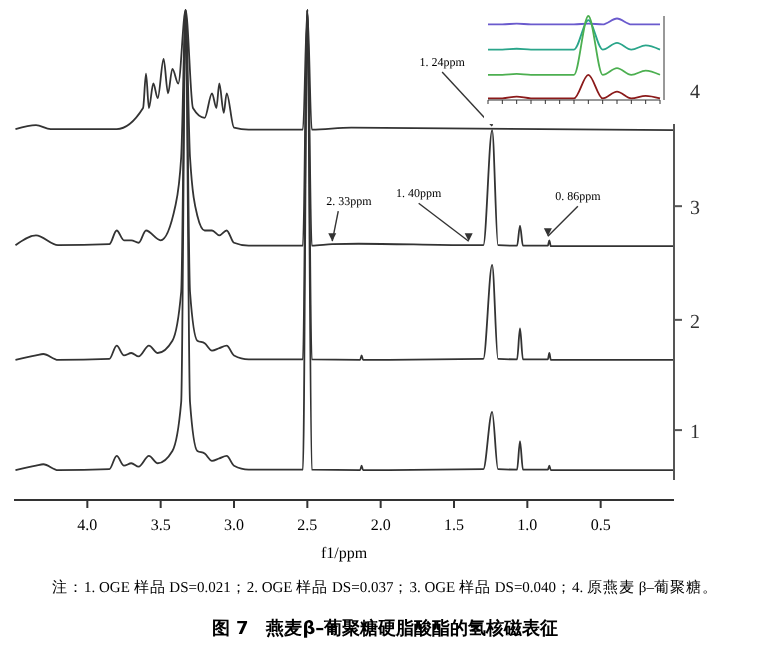  I want to click on x-tick-label: 2.0, so click(380, 525).